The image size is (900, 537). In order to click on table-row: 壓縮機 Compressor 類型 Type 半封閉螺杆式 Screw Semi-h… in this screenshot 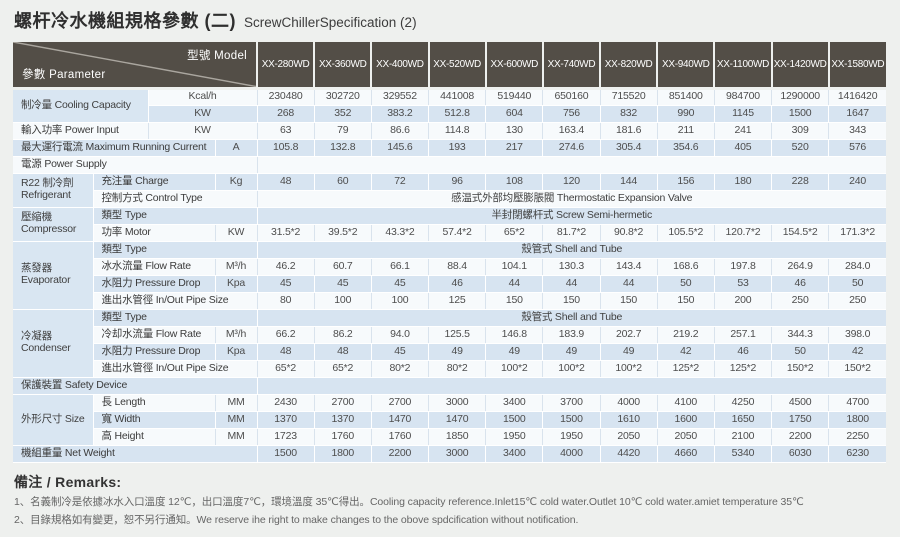, I will do `click(449, 224)`.